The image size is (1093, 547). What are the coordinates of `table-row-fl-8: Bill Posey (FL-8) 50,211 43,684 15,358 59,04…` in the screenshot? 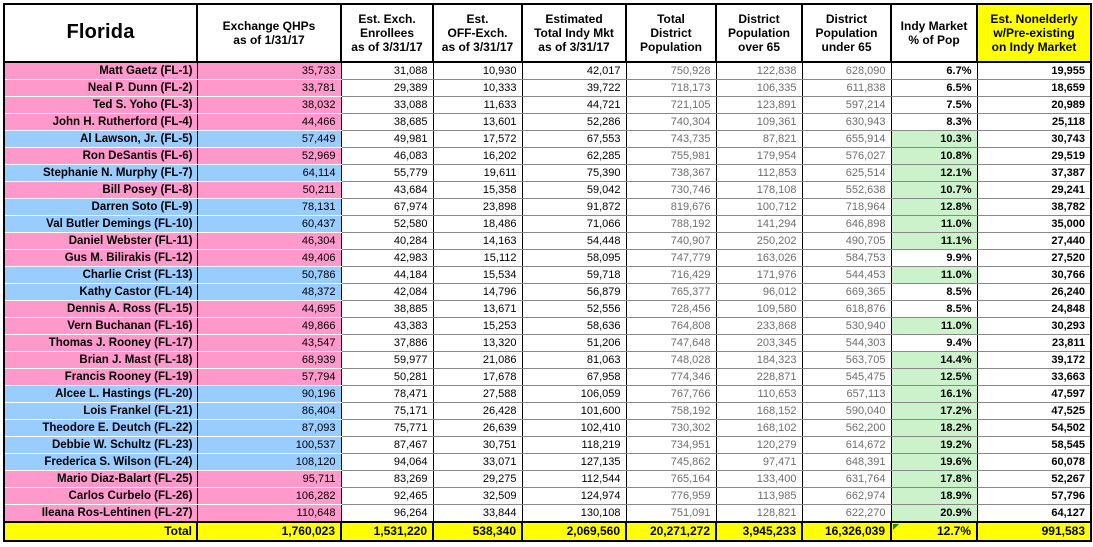 It's located at (547, 190).